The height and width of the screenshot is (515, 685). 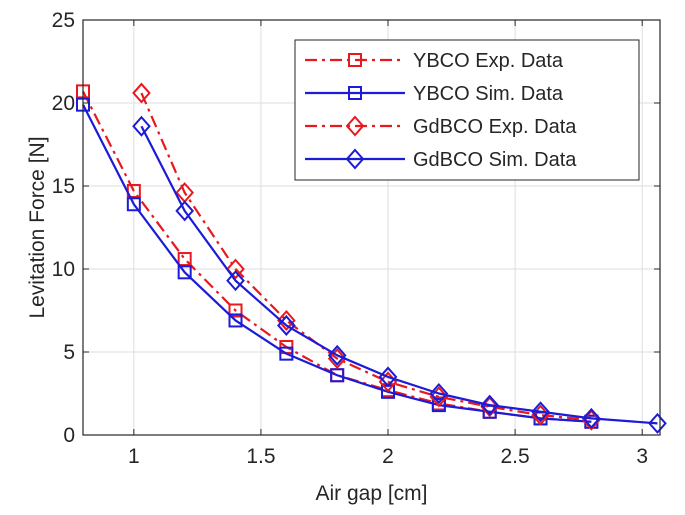 I want to click on legend-box, so click(x=467, y=110).